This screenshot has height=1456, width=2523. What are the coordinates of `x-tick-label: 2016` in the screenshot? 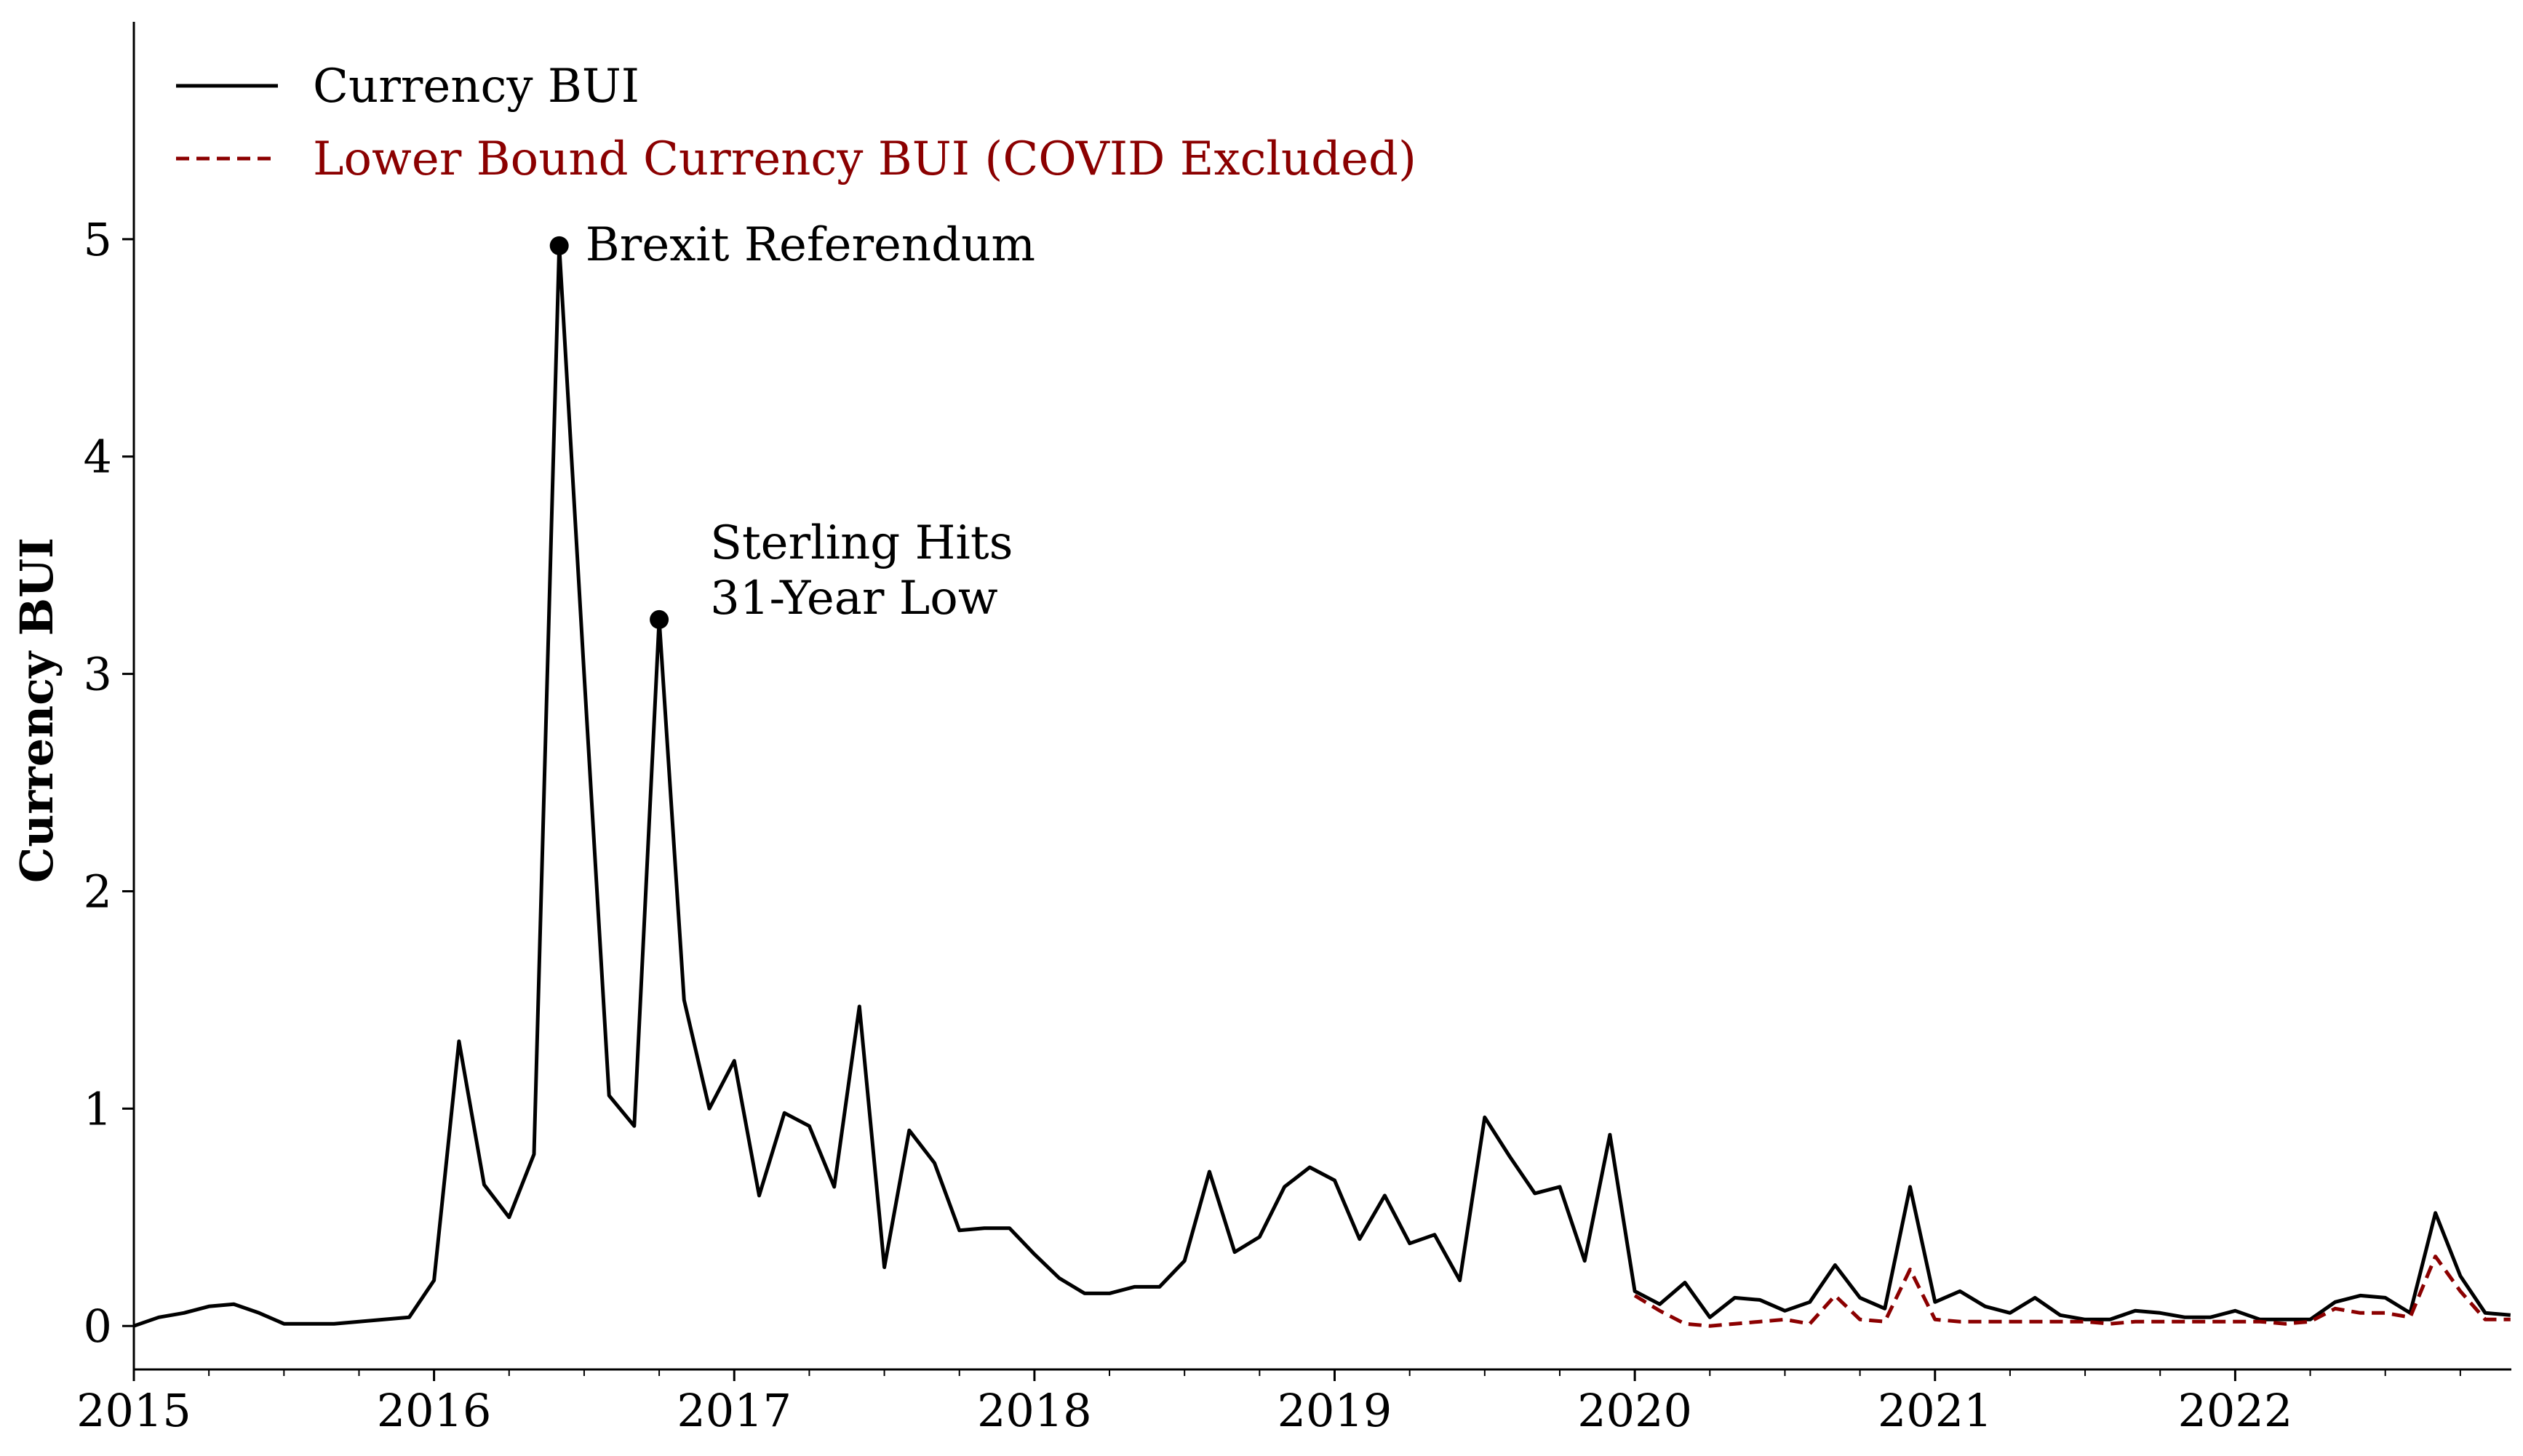 It's located at (434, 1410).